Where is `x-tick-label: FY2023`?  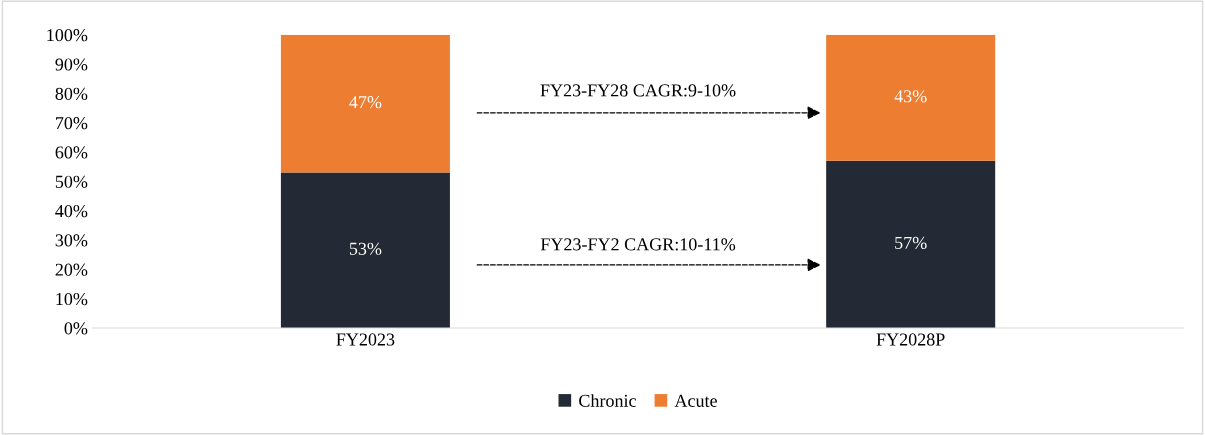 x-tick-label: FY2023 is located at coordinates (365, 339).